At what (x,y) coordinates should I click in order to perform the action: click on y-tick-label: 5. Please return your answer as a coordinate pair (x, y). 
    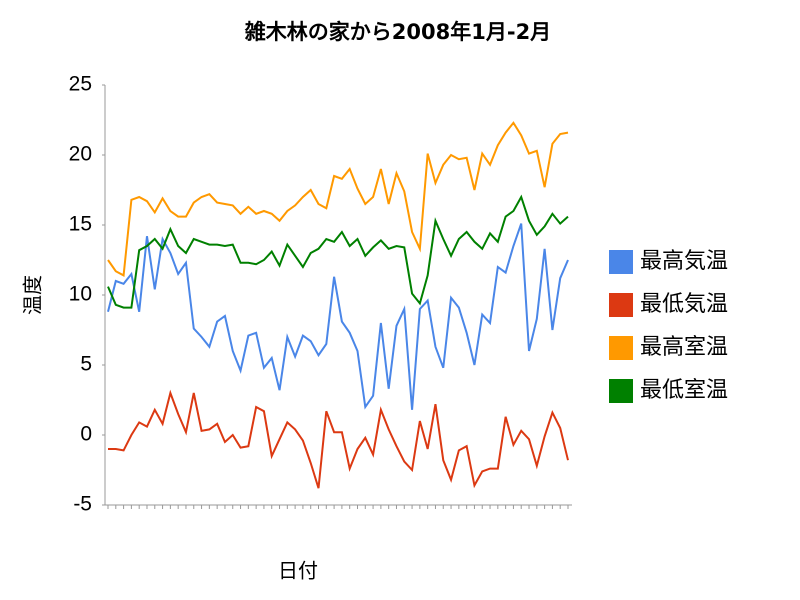
    Looking at the image, I should click on (86, 364).